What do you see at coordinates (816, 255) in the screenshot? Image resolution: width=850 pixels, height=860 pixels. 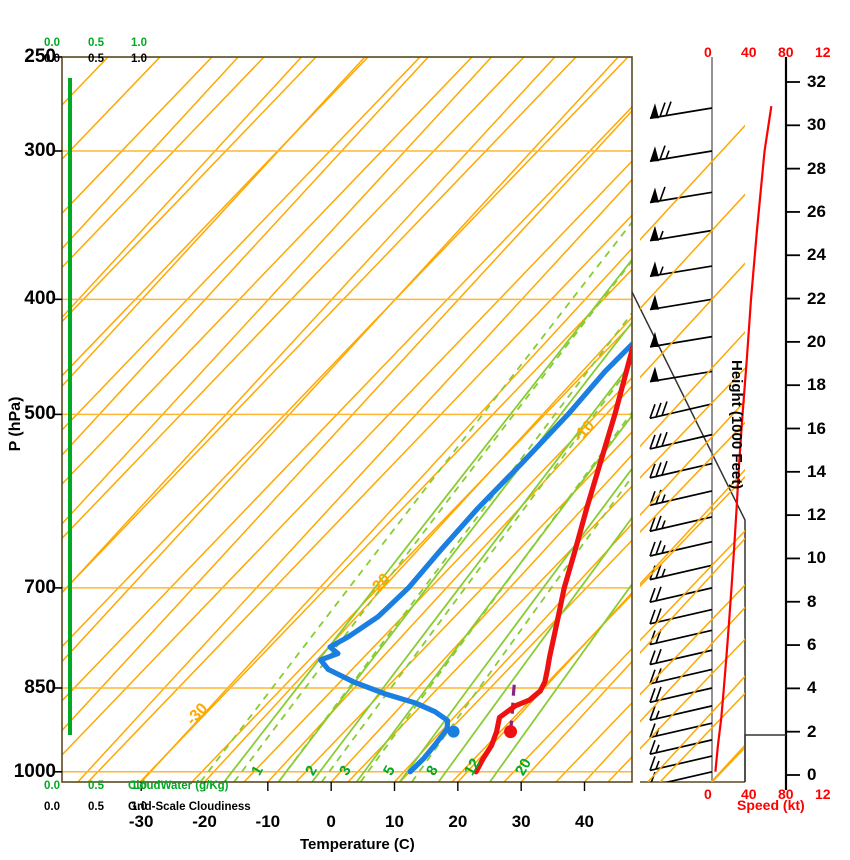 I see `height-tick-label: 24` at bounding box center [816, 255].